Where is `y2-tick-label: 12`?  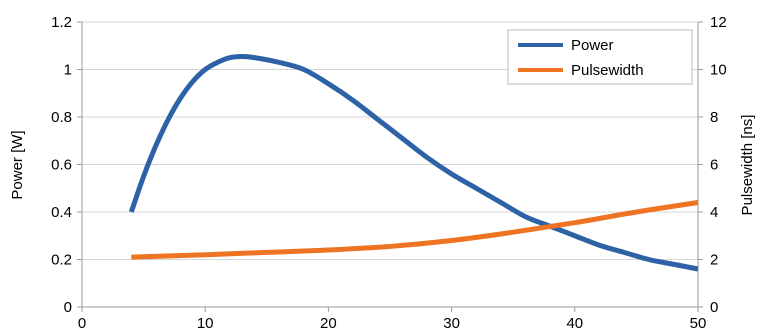 y2-tick-label: 12 is located at coordinates (718, 22).